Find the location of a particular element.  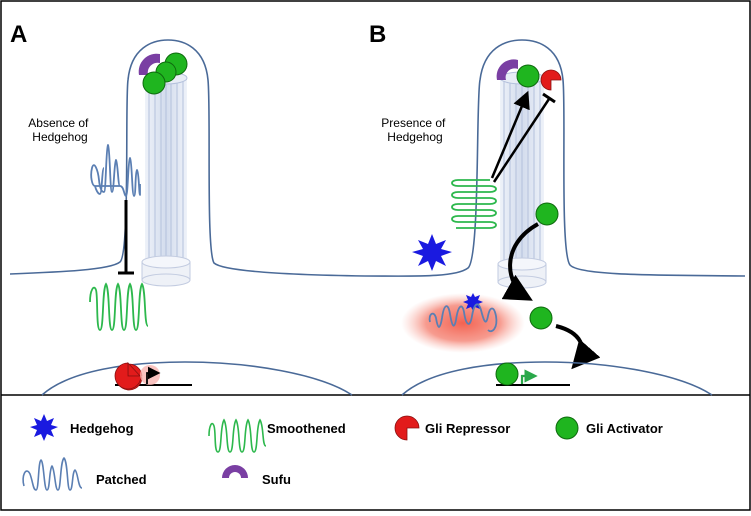

panel-a-nucleus is located at coordinates (197, 378).